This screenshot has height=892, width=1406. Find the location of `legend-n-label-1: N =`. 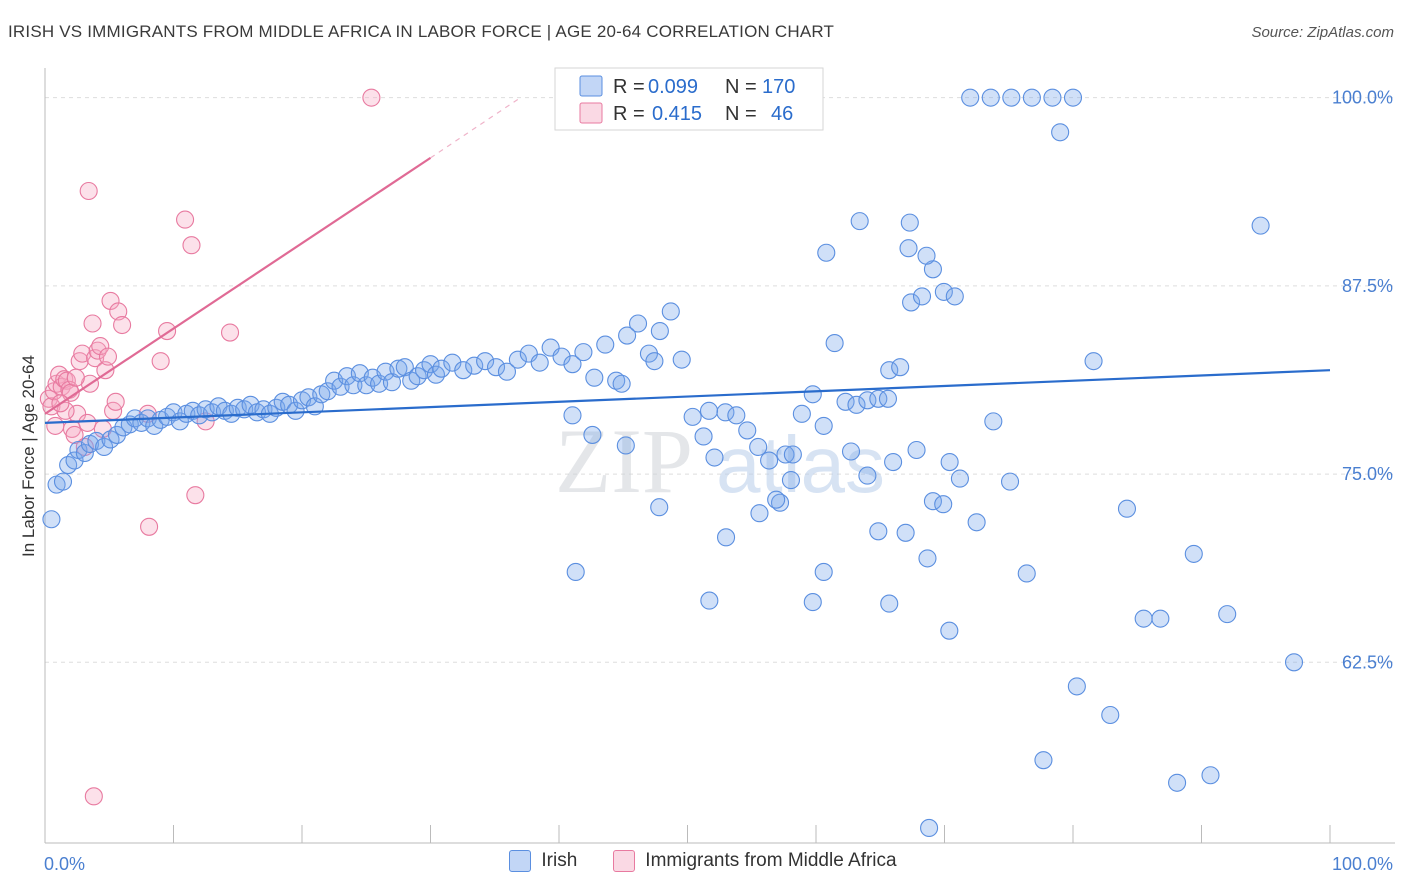

legend-n-label-1: N = is located at coordinates (741, 87).